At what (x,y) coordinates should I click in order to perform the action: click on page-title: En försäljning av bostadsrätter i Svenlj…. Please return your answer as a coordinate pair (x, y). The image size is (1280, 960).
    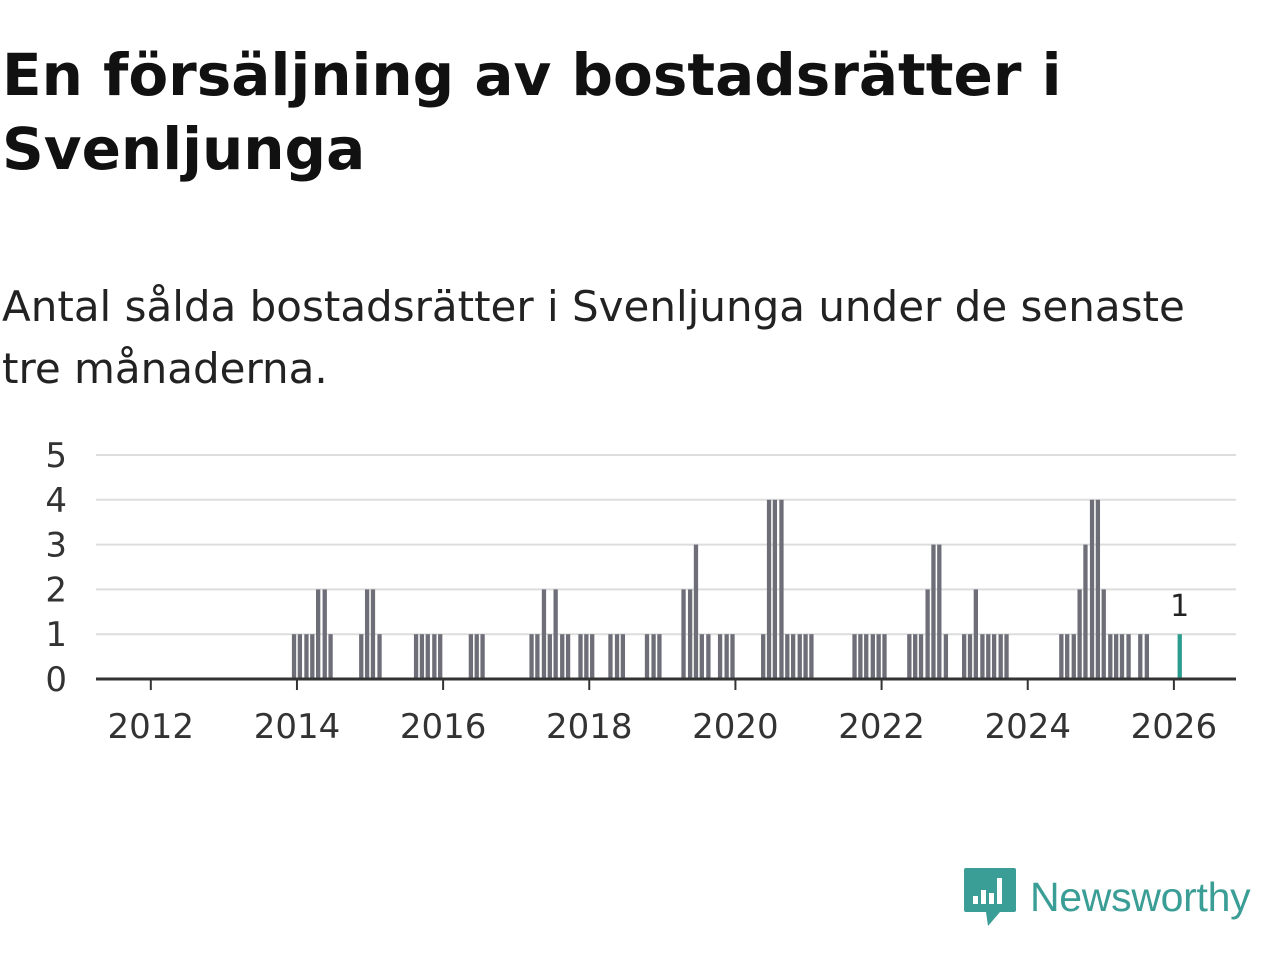
    Looking at the image, I should click on (532, 112).